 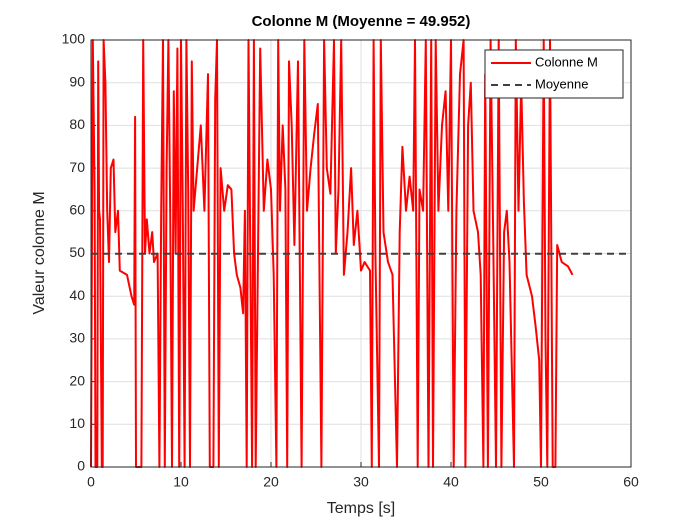 I want to click on chart-title: Colonne M (Moyenne = 49.952), so click(x=361, y=21).